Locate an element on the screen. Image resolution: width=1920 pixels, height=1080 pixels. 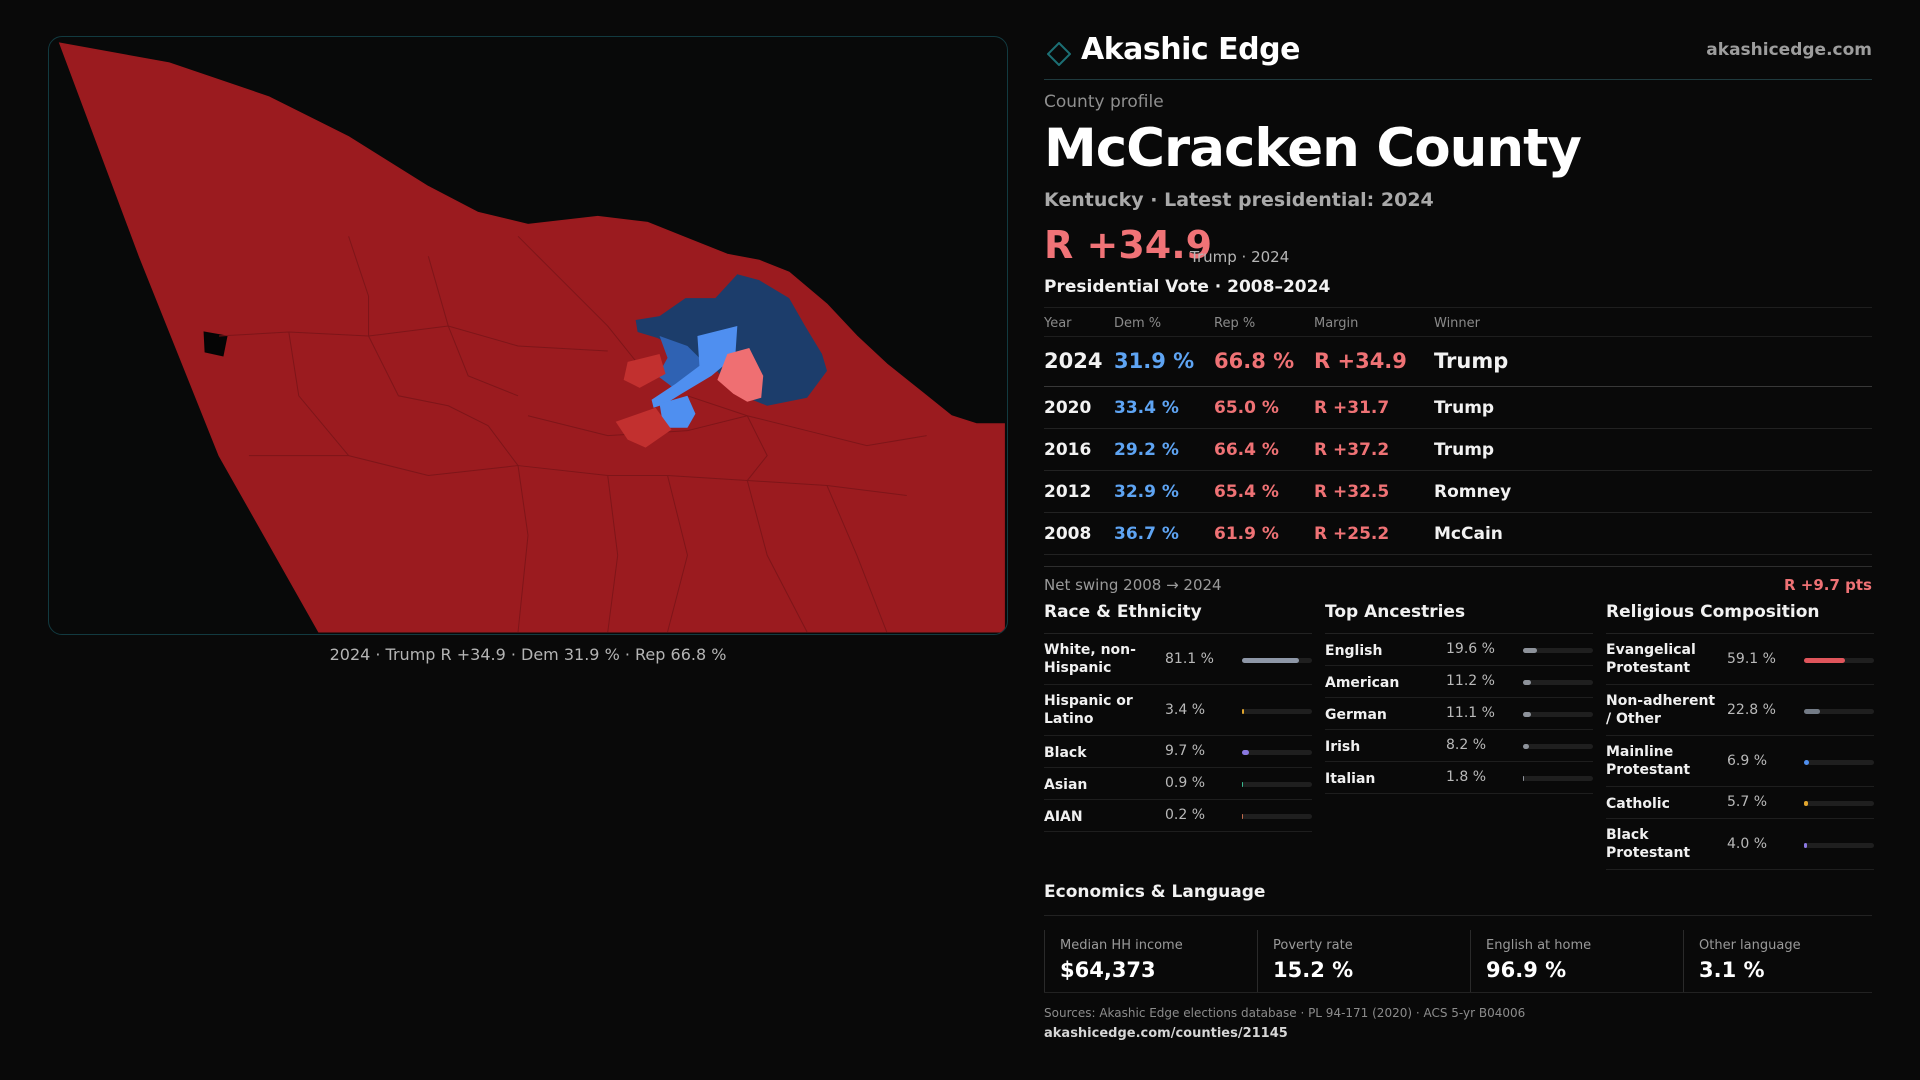
table-row: 2016 29.2 % 66.4 % R +37.2 Trump is located at coordinates (1458, 450).